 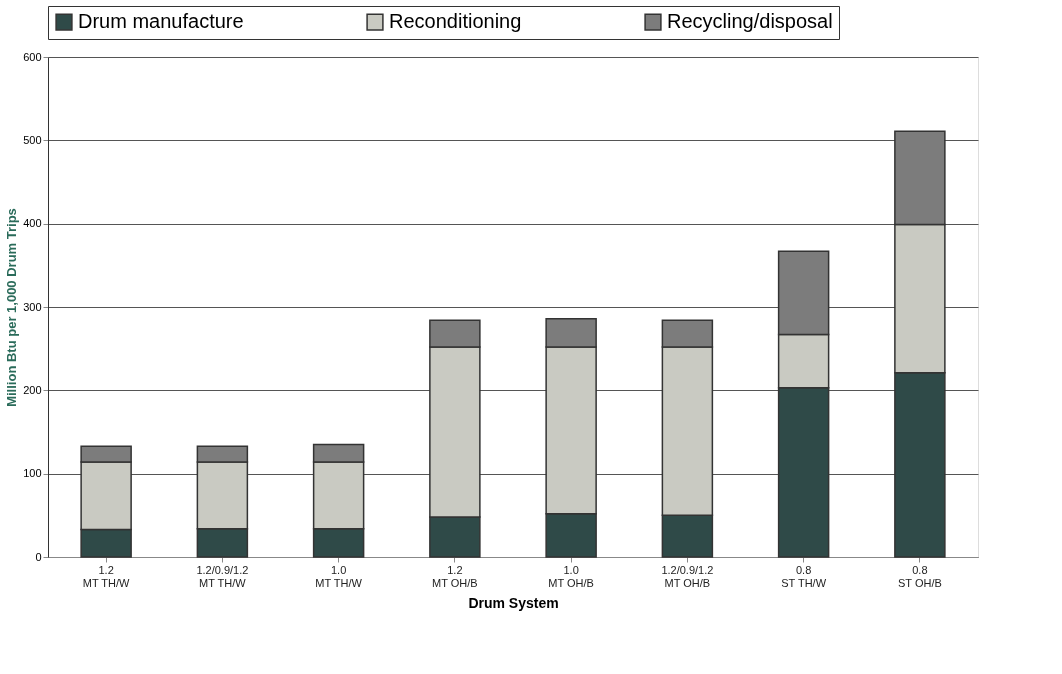 I want to click on x-tick-label: 0.8 ST OH/B, so click(x=919, y=576).